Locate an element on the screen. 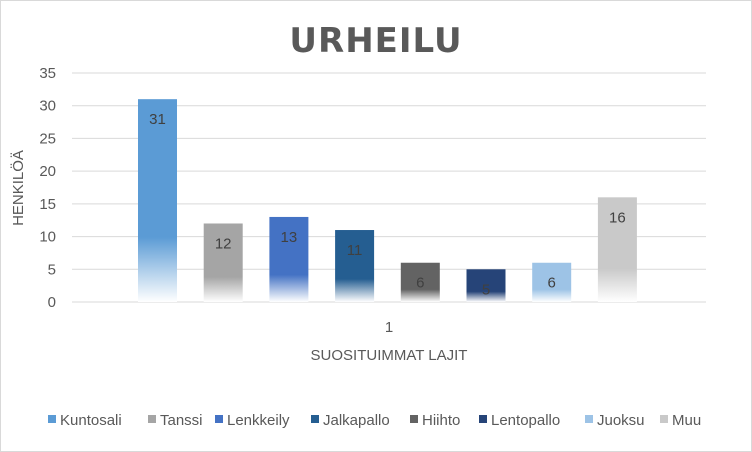  legend-label: Hiihto is located at coordinates (441, 420).